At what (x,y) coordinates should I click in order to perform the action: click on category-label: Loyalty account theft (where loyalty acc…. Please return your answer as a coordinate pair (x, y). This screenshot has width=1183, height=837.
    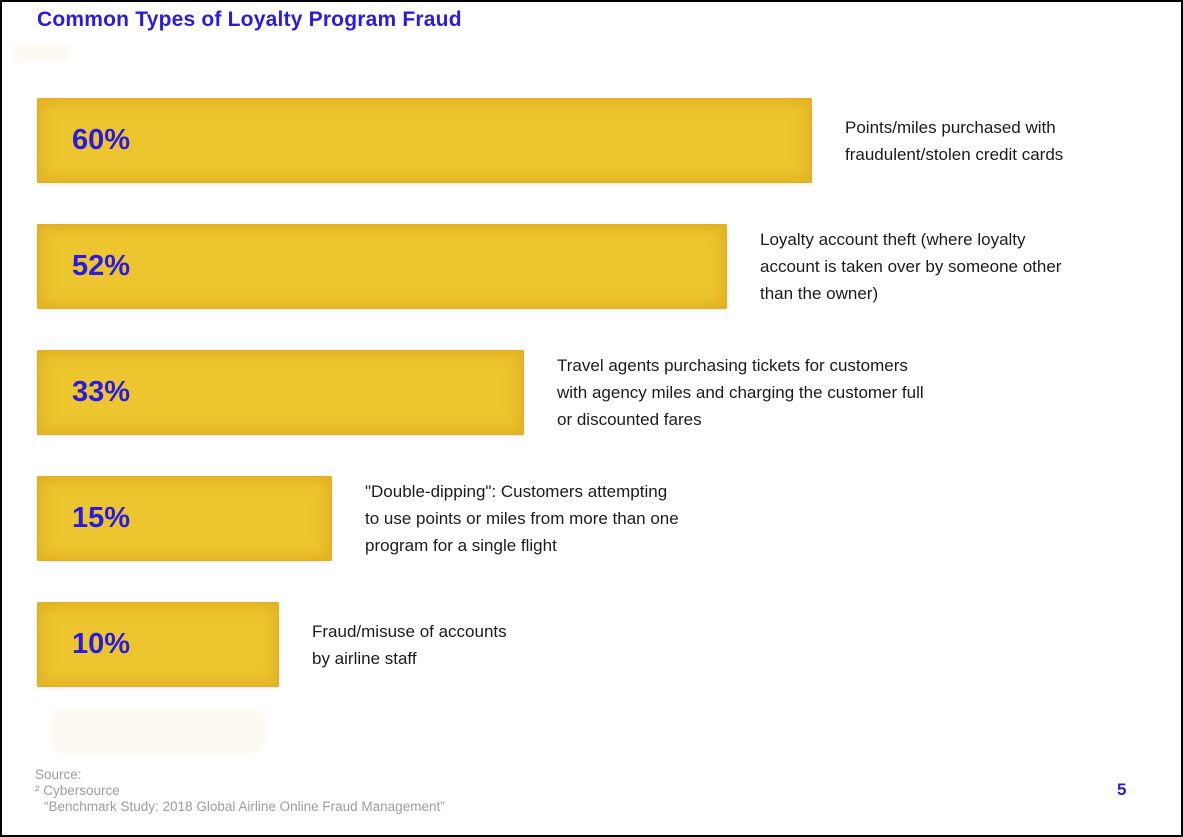
    Looking at the image, I should click on (911, 266).